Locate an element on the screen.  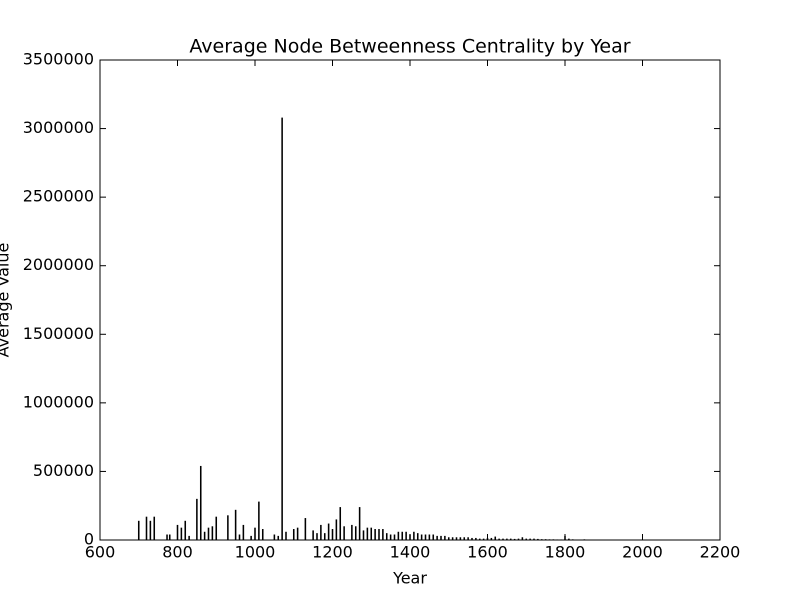
x-tick-label: 1200 is located at coordinates (332, 552).